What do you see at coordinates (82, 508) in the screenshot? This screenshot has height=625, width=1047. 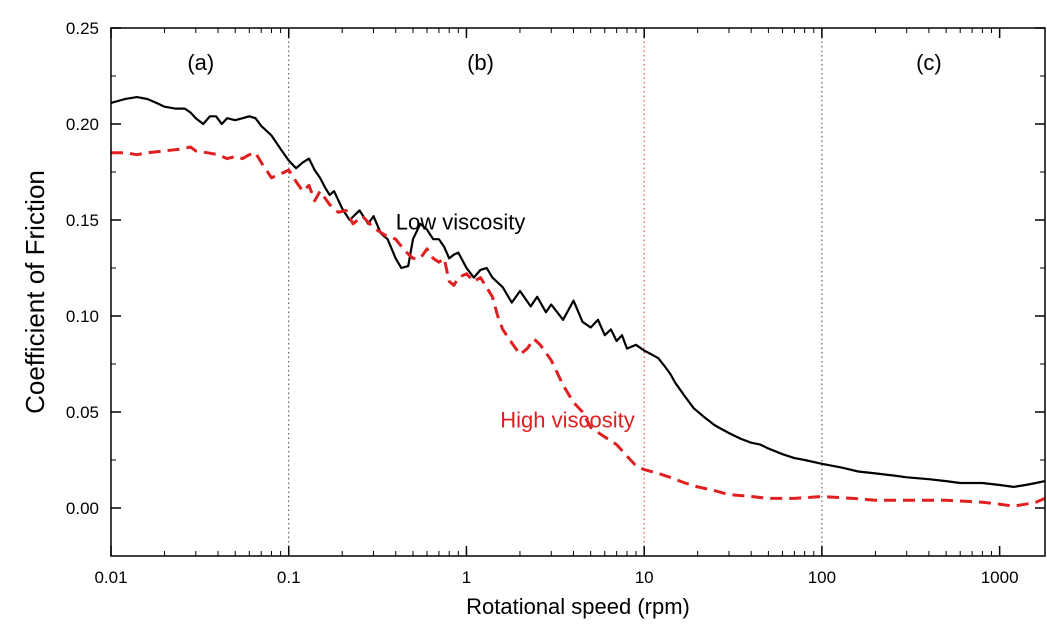 I see `y-tick-label: 0.00` at bounding box center [82, 508].